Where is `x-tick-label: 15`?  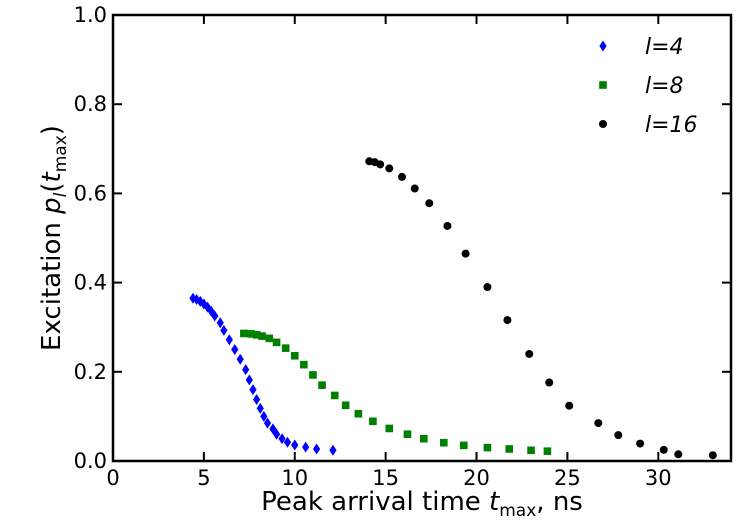 x-tick-label: 15 is located at coordinates (385, 478).